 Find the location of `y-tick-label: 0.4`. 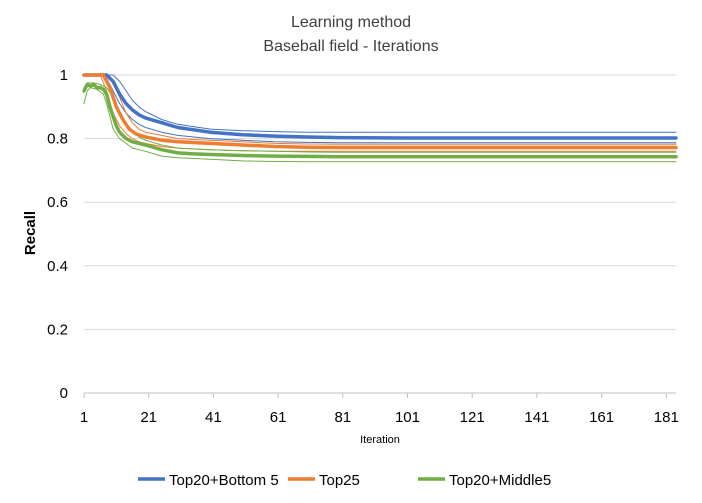

y-tick-label: 0.4 is located at coordinates (57, 266).